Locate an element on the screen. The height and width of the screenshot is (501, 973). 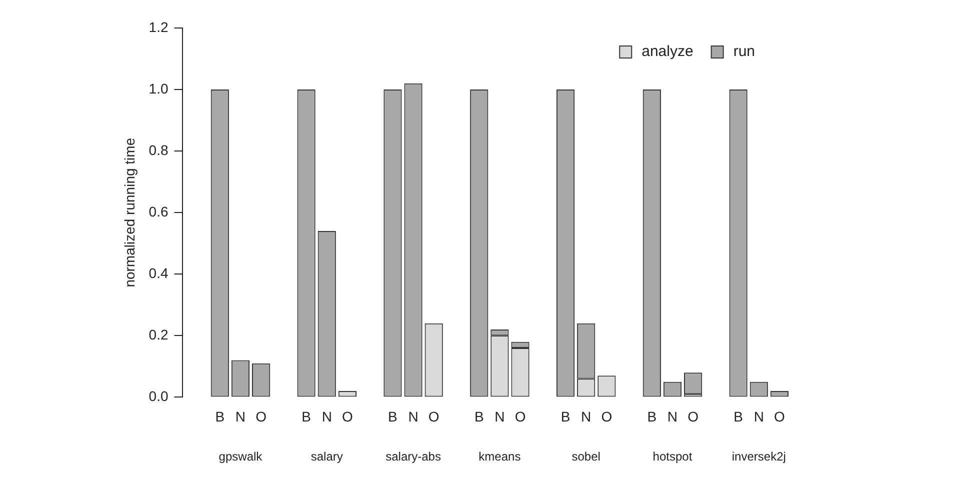
text: inversek2j is located at coordinates (759, 457).